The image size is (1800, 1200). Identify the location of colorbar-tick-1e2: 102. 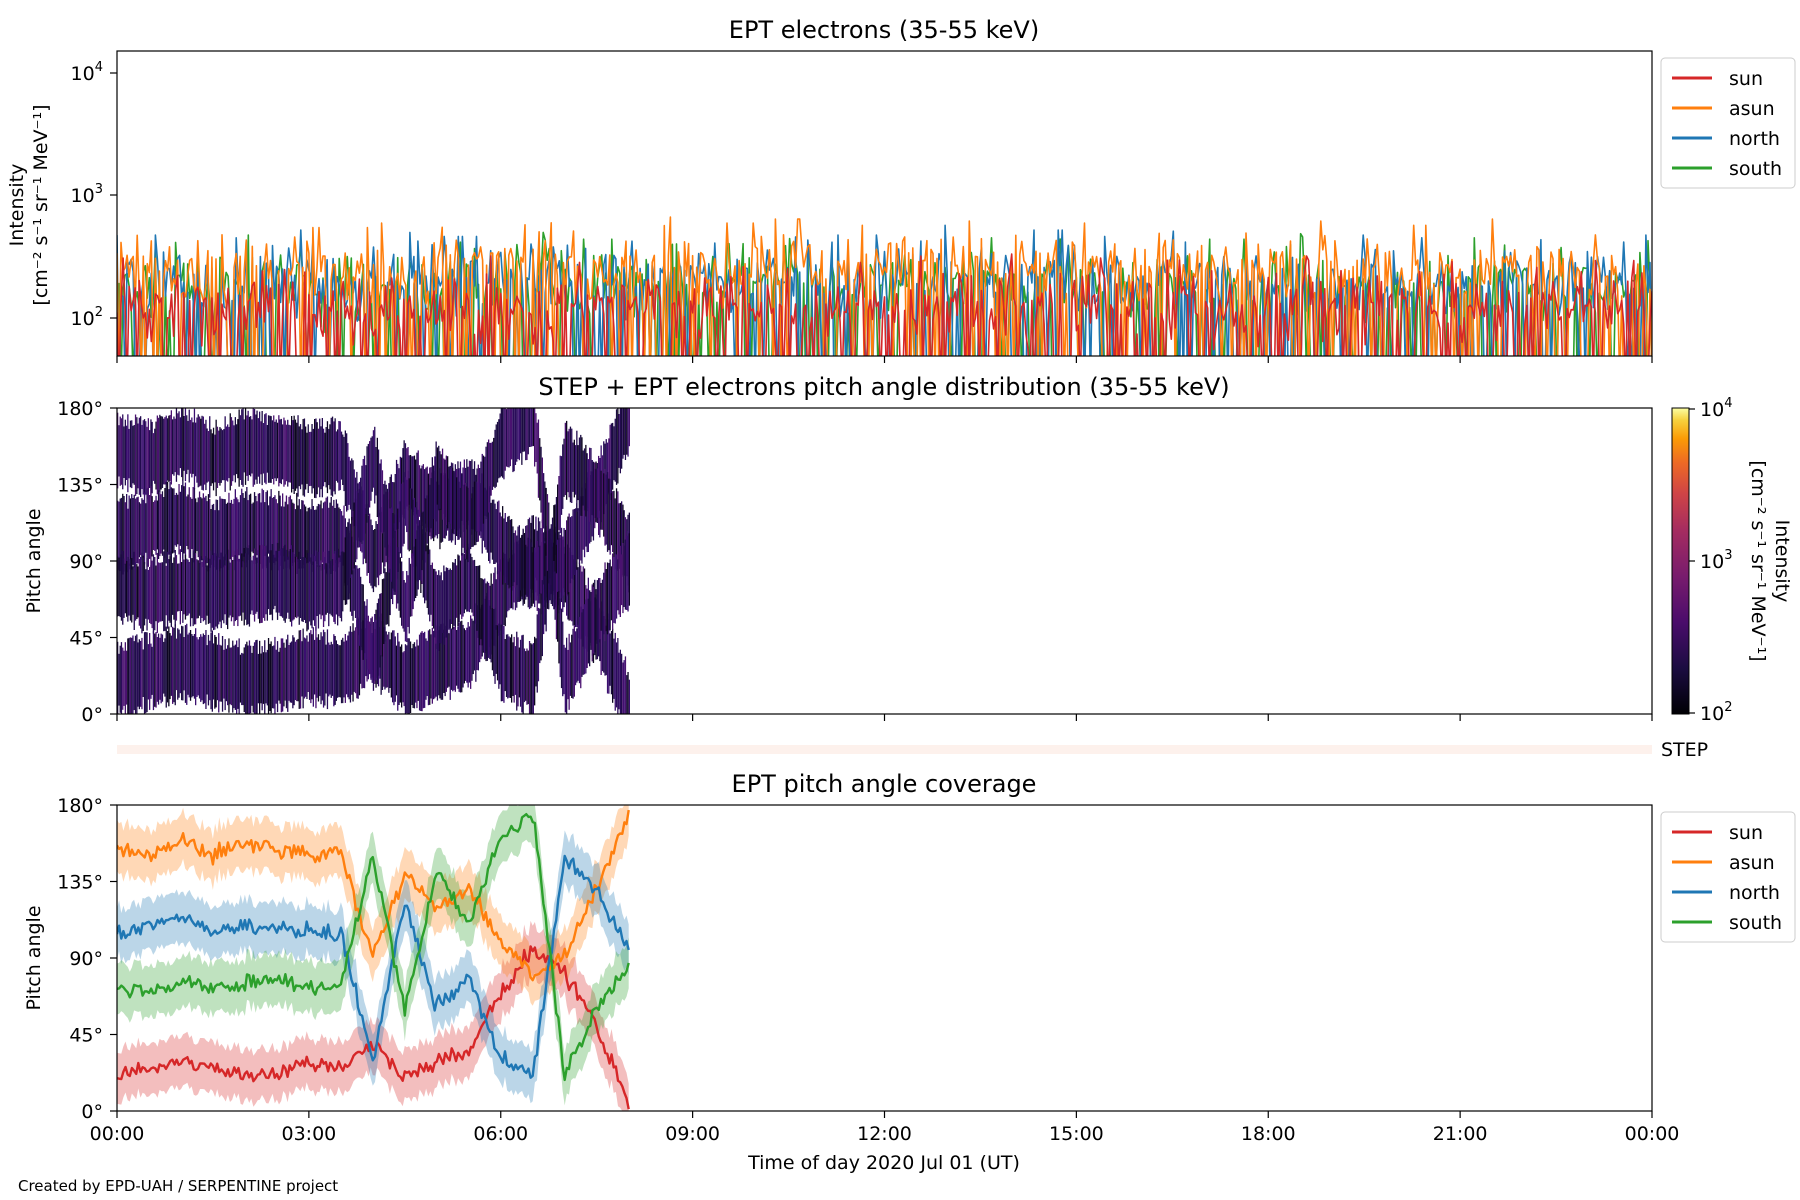
(1710, 712).